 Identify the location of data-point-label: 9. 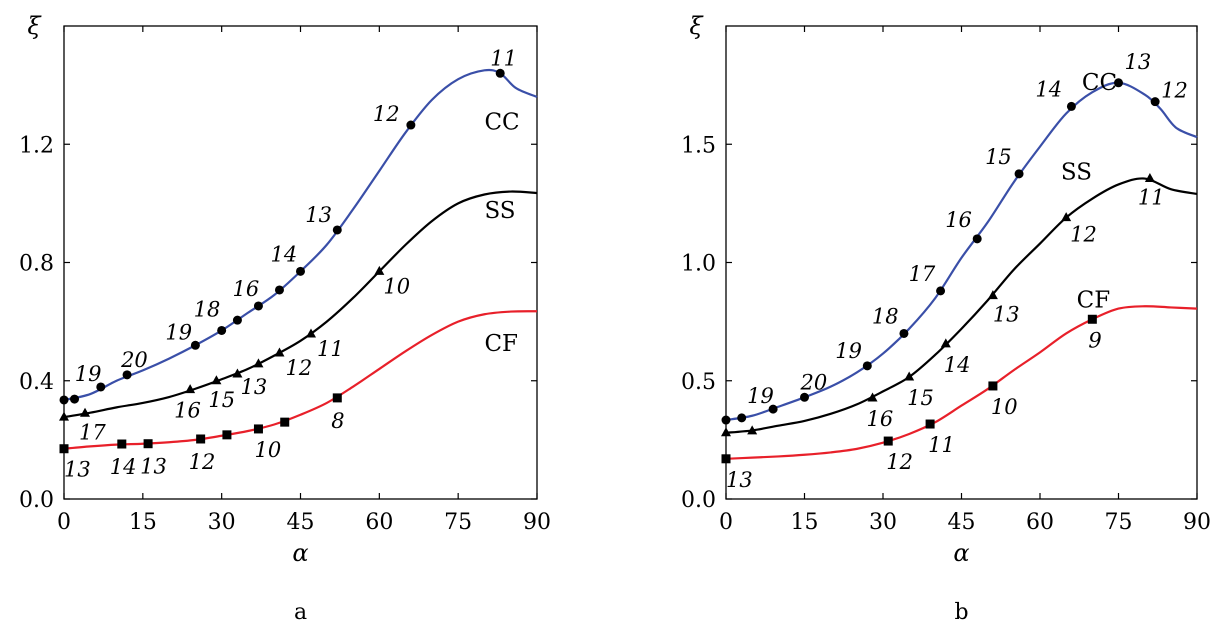
(1094, 340).